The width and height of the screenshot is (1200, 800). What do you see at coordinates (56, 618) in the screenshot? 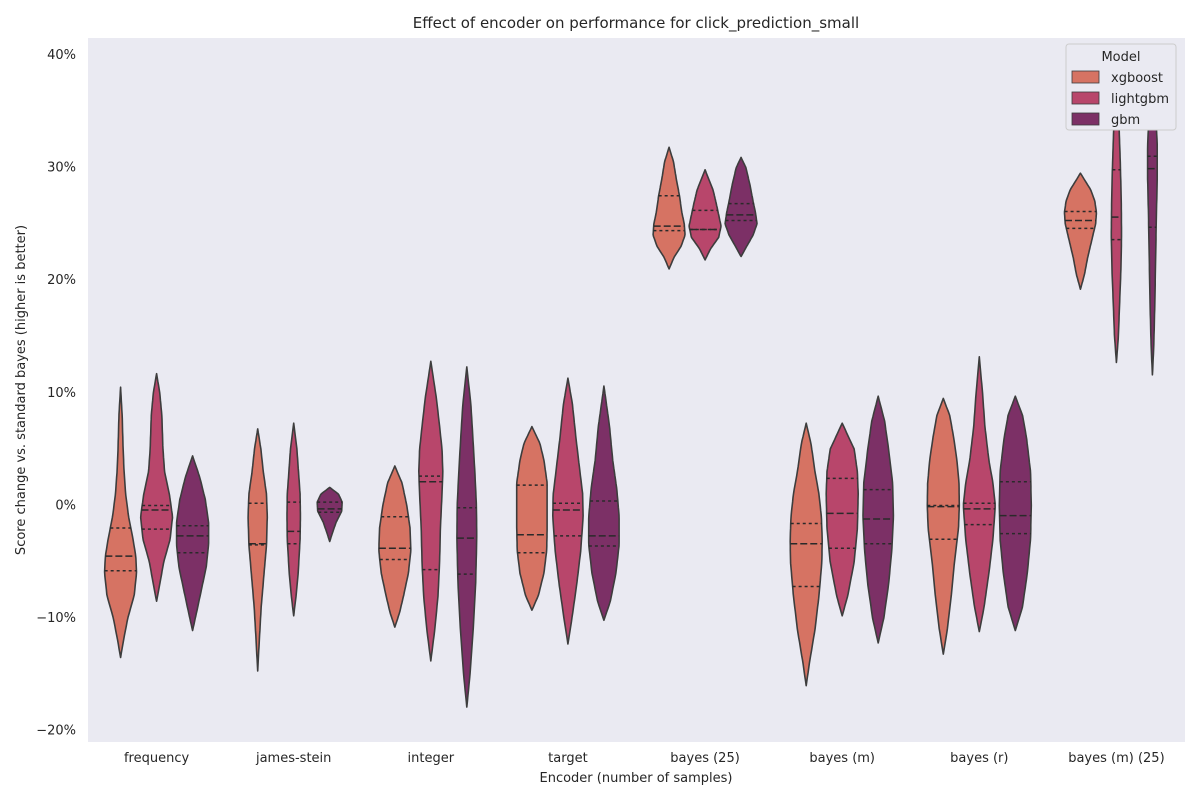
I see `y-tick-label: −10%` at bounding box center [56, 618].